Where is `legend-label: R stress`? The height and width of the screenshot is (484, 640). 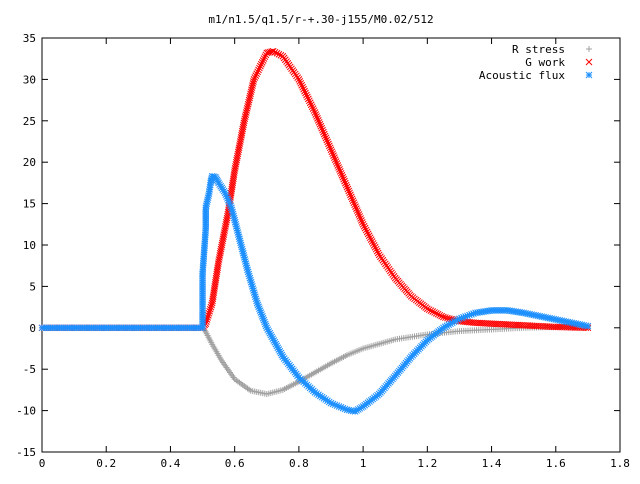 legend-label: R stress is located at coordinates (538, 49).